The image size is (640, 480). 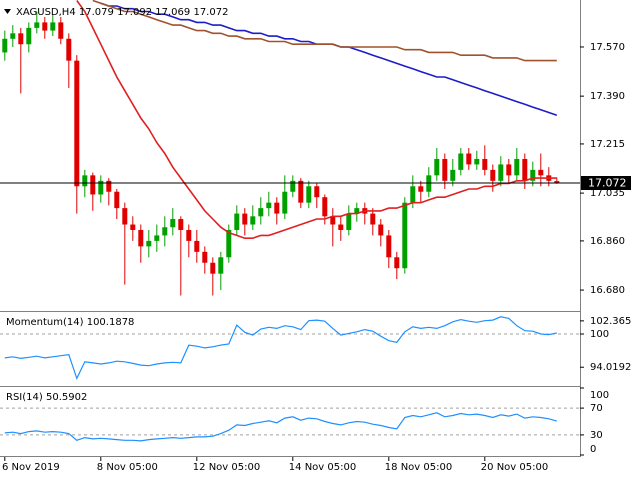 What do you see at coordinates (610, 367) in the screenshot?
I see `y-tick-label: 94.0192` at bounding box center [610, 367].